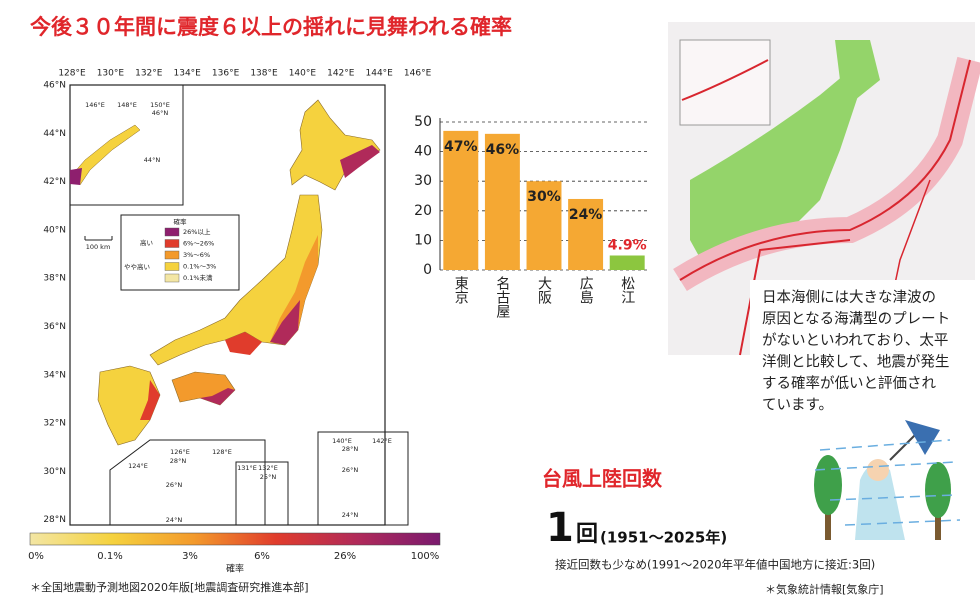  What do you see at coordinates (342, 441) in the screenshot?
I see `inset-label: 140°E` at bounding box center [342, 441].